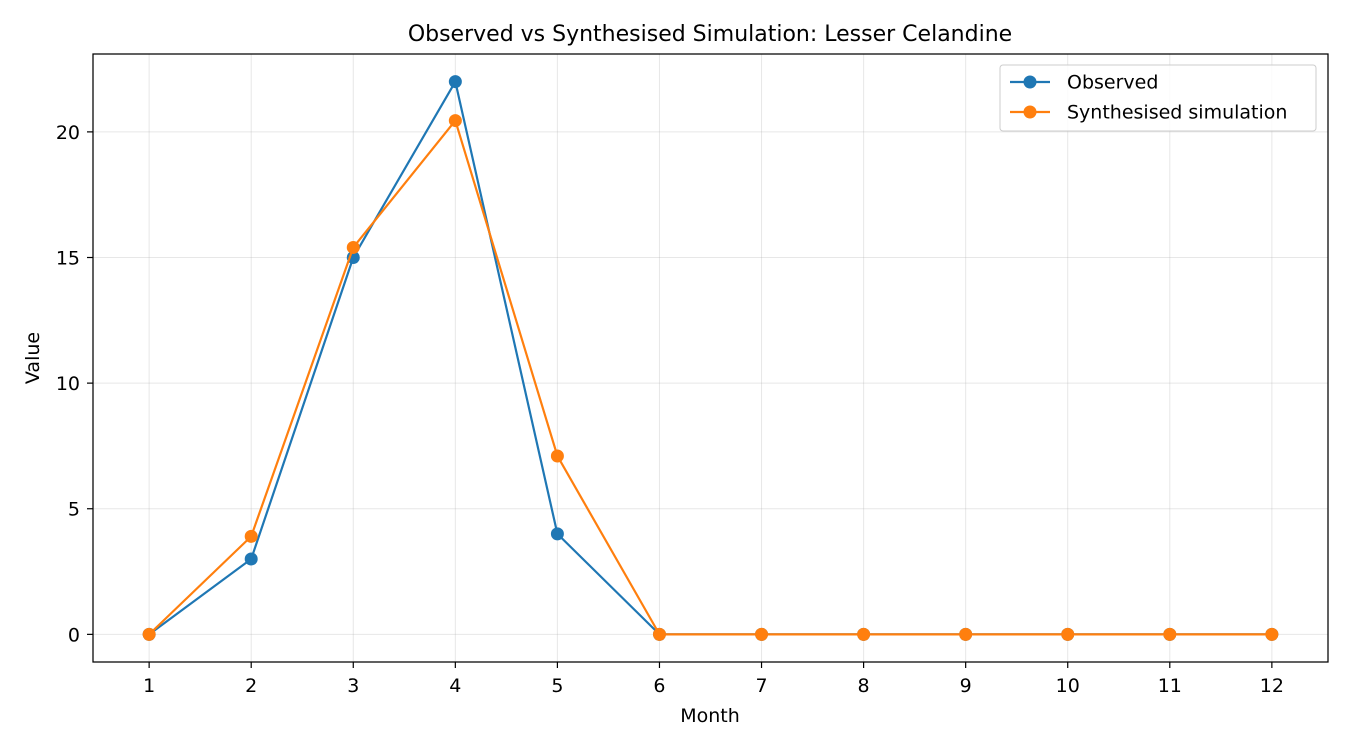 The image size is (1350, 754). I want to click on x-axis-label: Month, so click(710, 716).